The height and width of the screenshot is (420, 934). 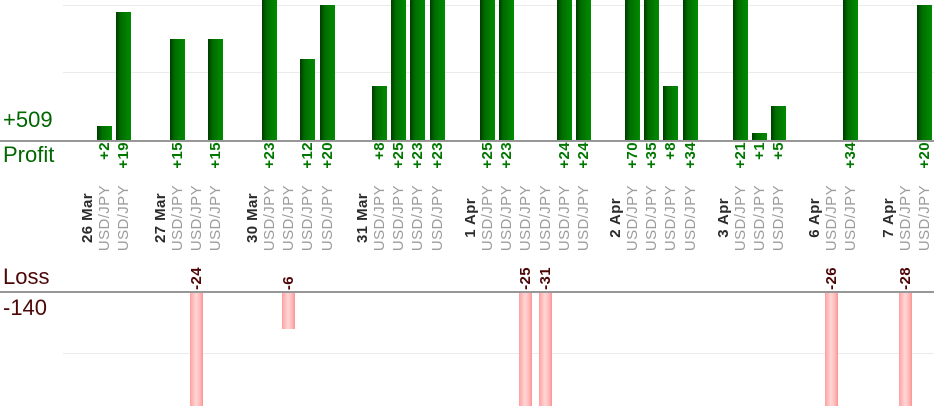 What do you see at coordinates (740, 155) in the screenshot?
I see `profit-value-label: +21` at bounding box center [740, 155].